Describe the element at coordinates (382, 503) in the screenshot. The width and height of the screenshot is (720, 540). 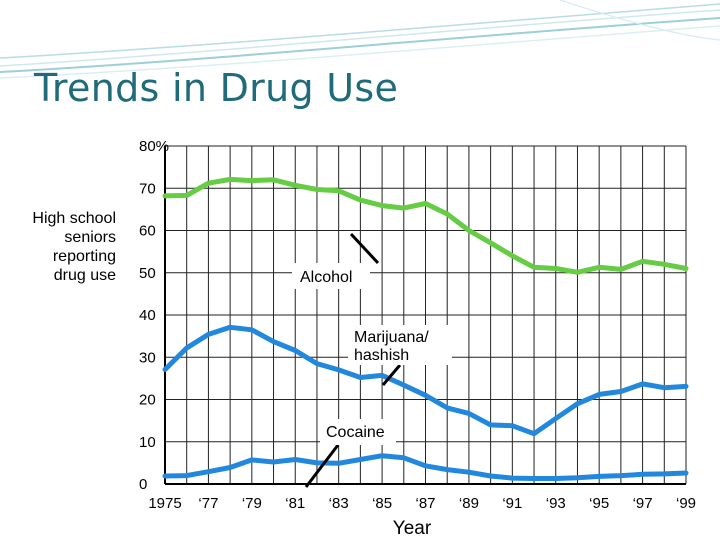
I see `x-tick-label: ‘85` at that location.